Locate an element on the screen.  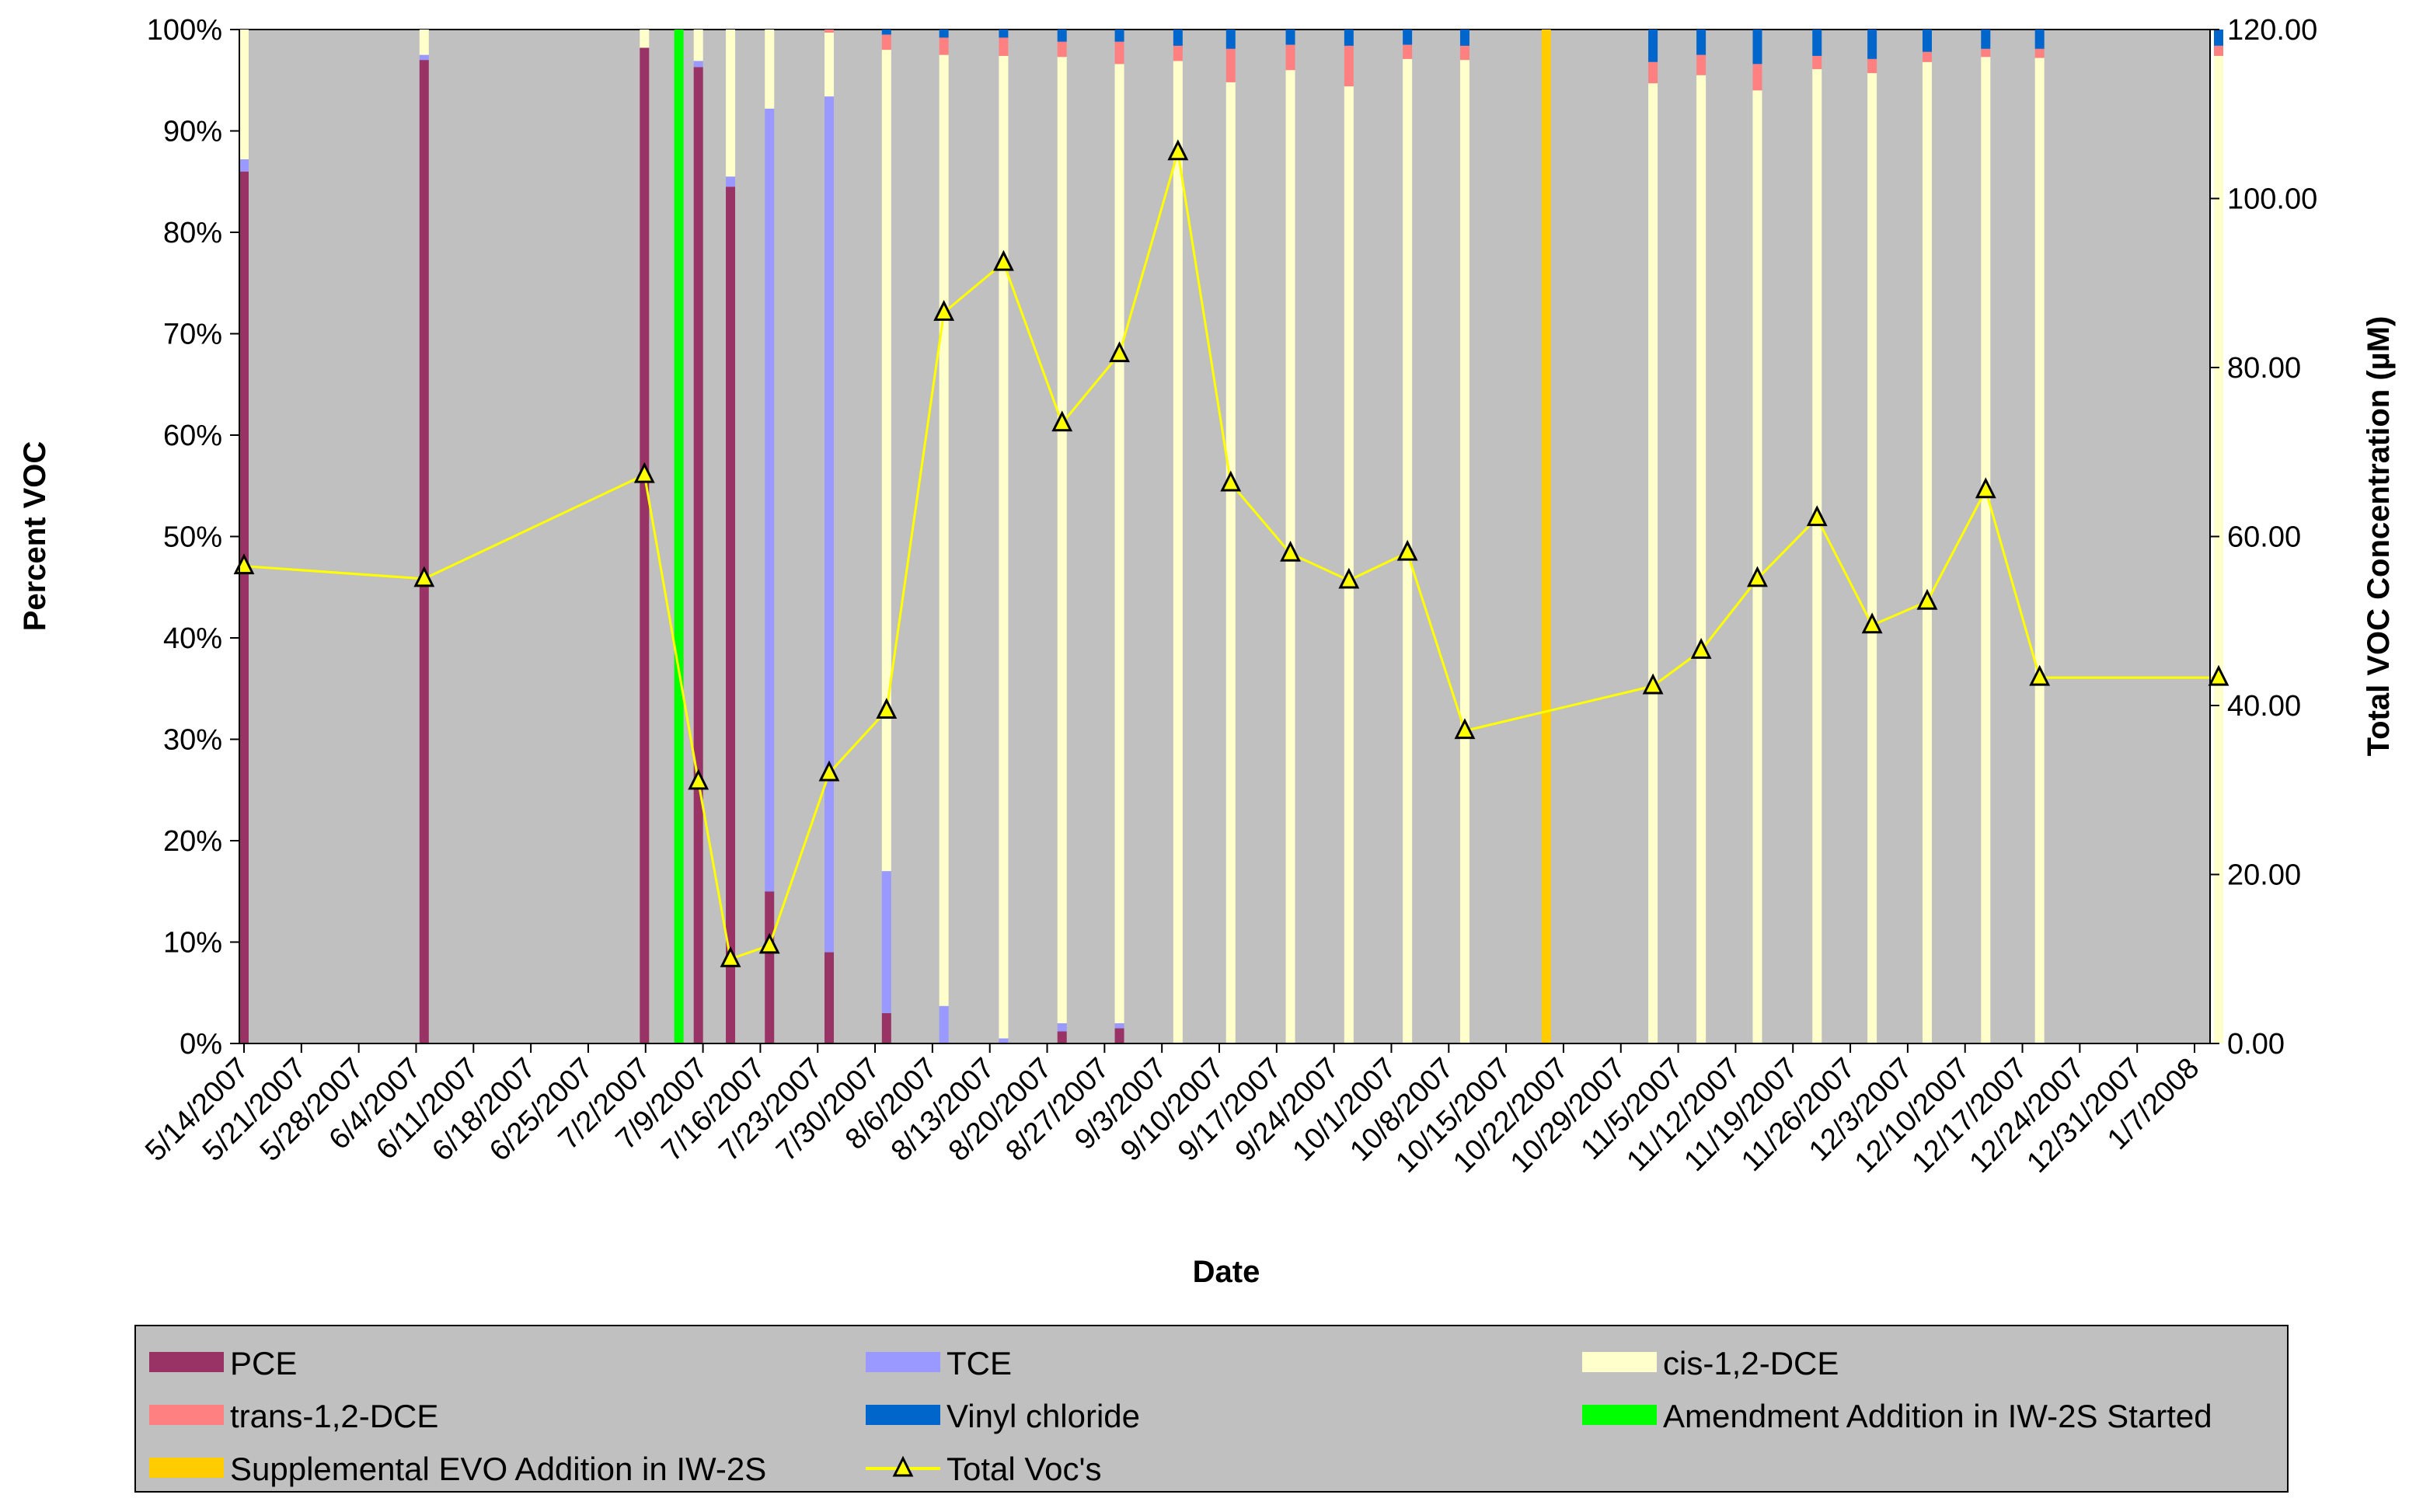
legend-label: PCE is located at coordinates (263, 1363).